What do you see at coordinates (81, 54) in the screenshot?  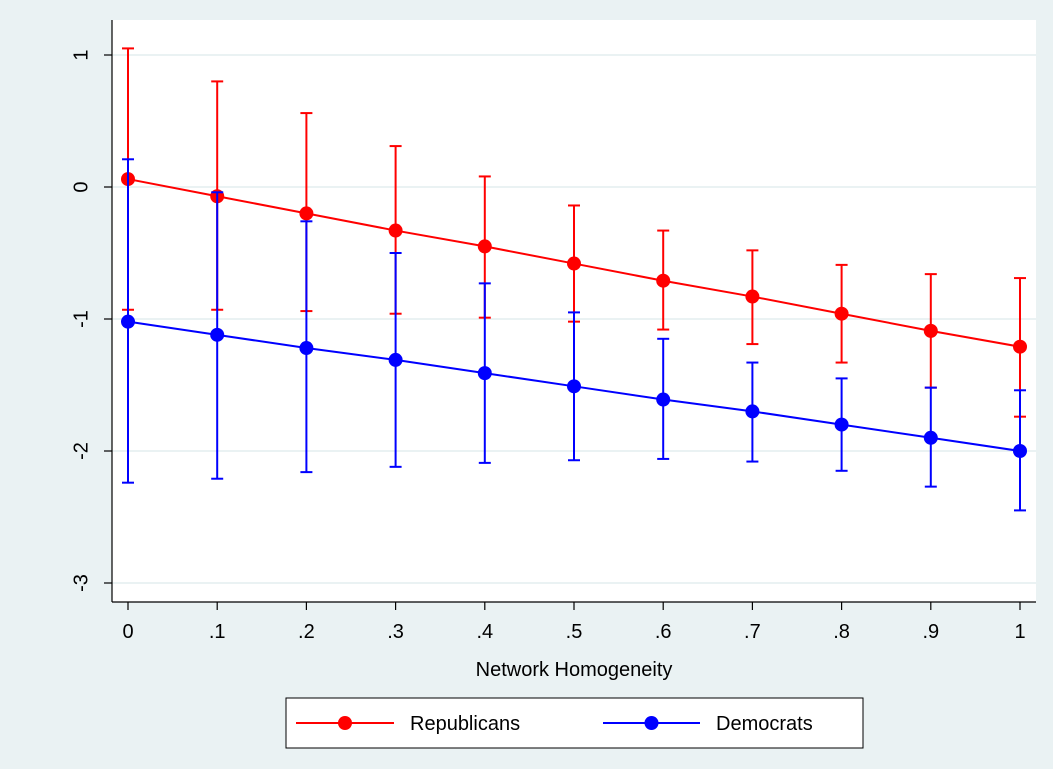 I see `y-tick-label-0: 1` at bounding box center [81, 54].